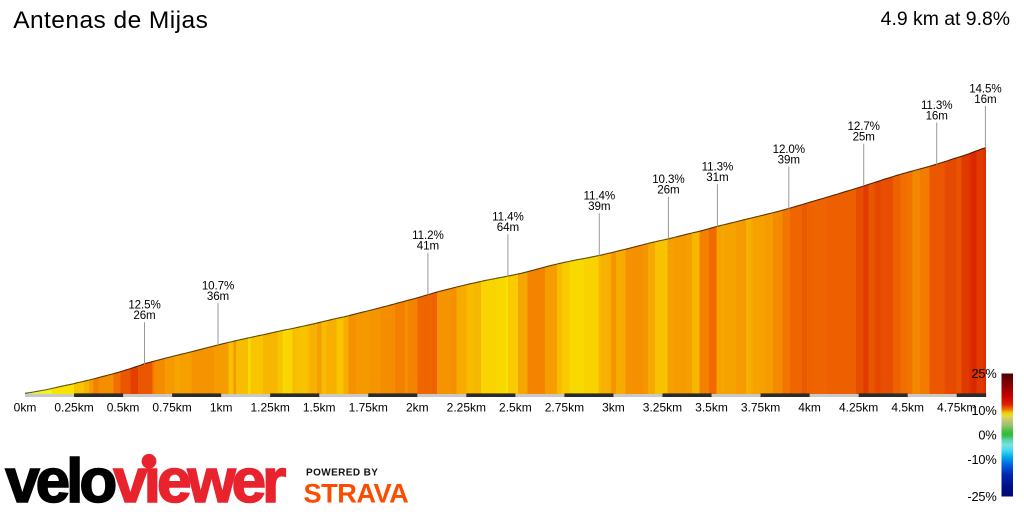 Image resolution: width=1024 pixels, height=517 pixels. I want to click on svg-text: 0%, so click(987, 435).